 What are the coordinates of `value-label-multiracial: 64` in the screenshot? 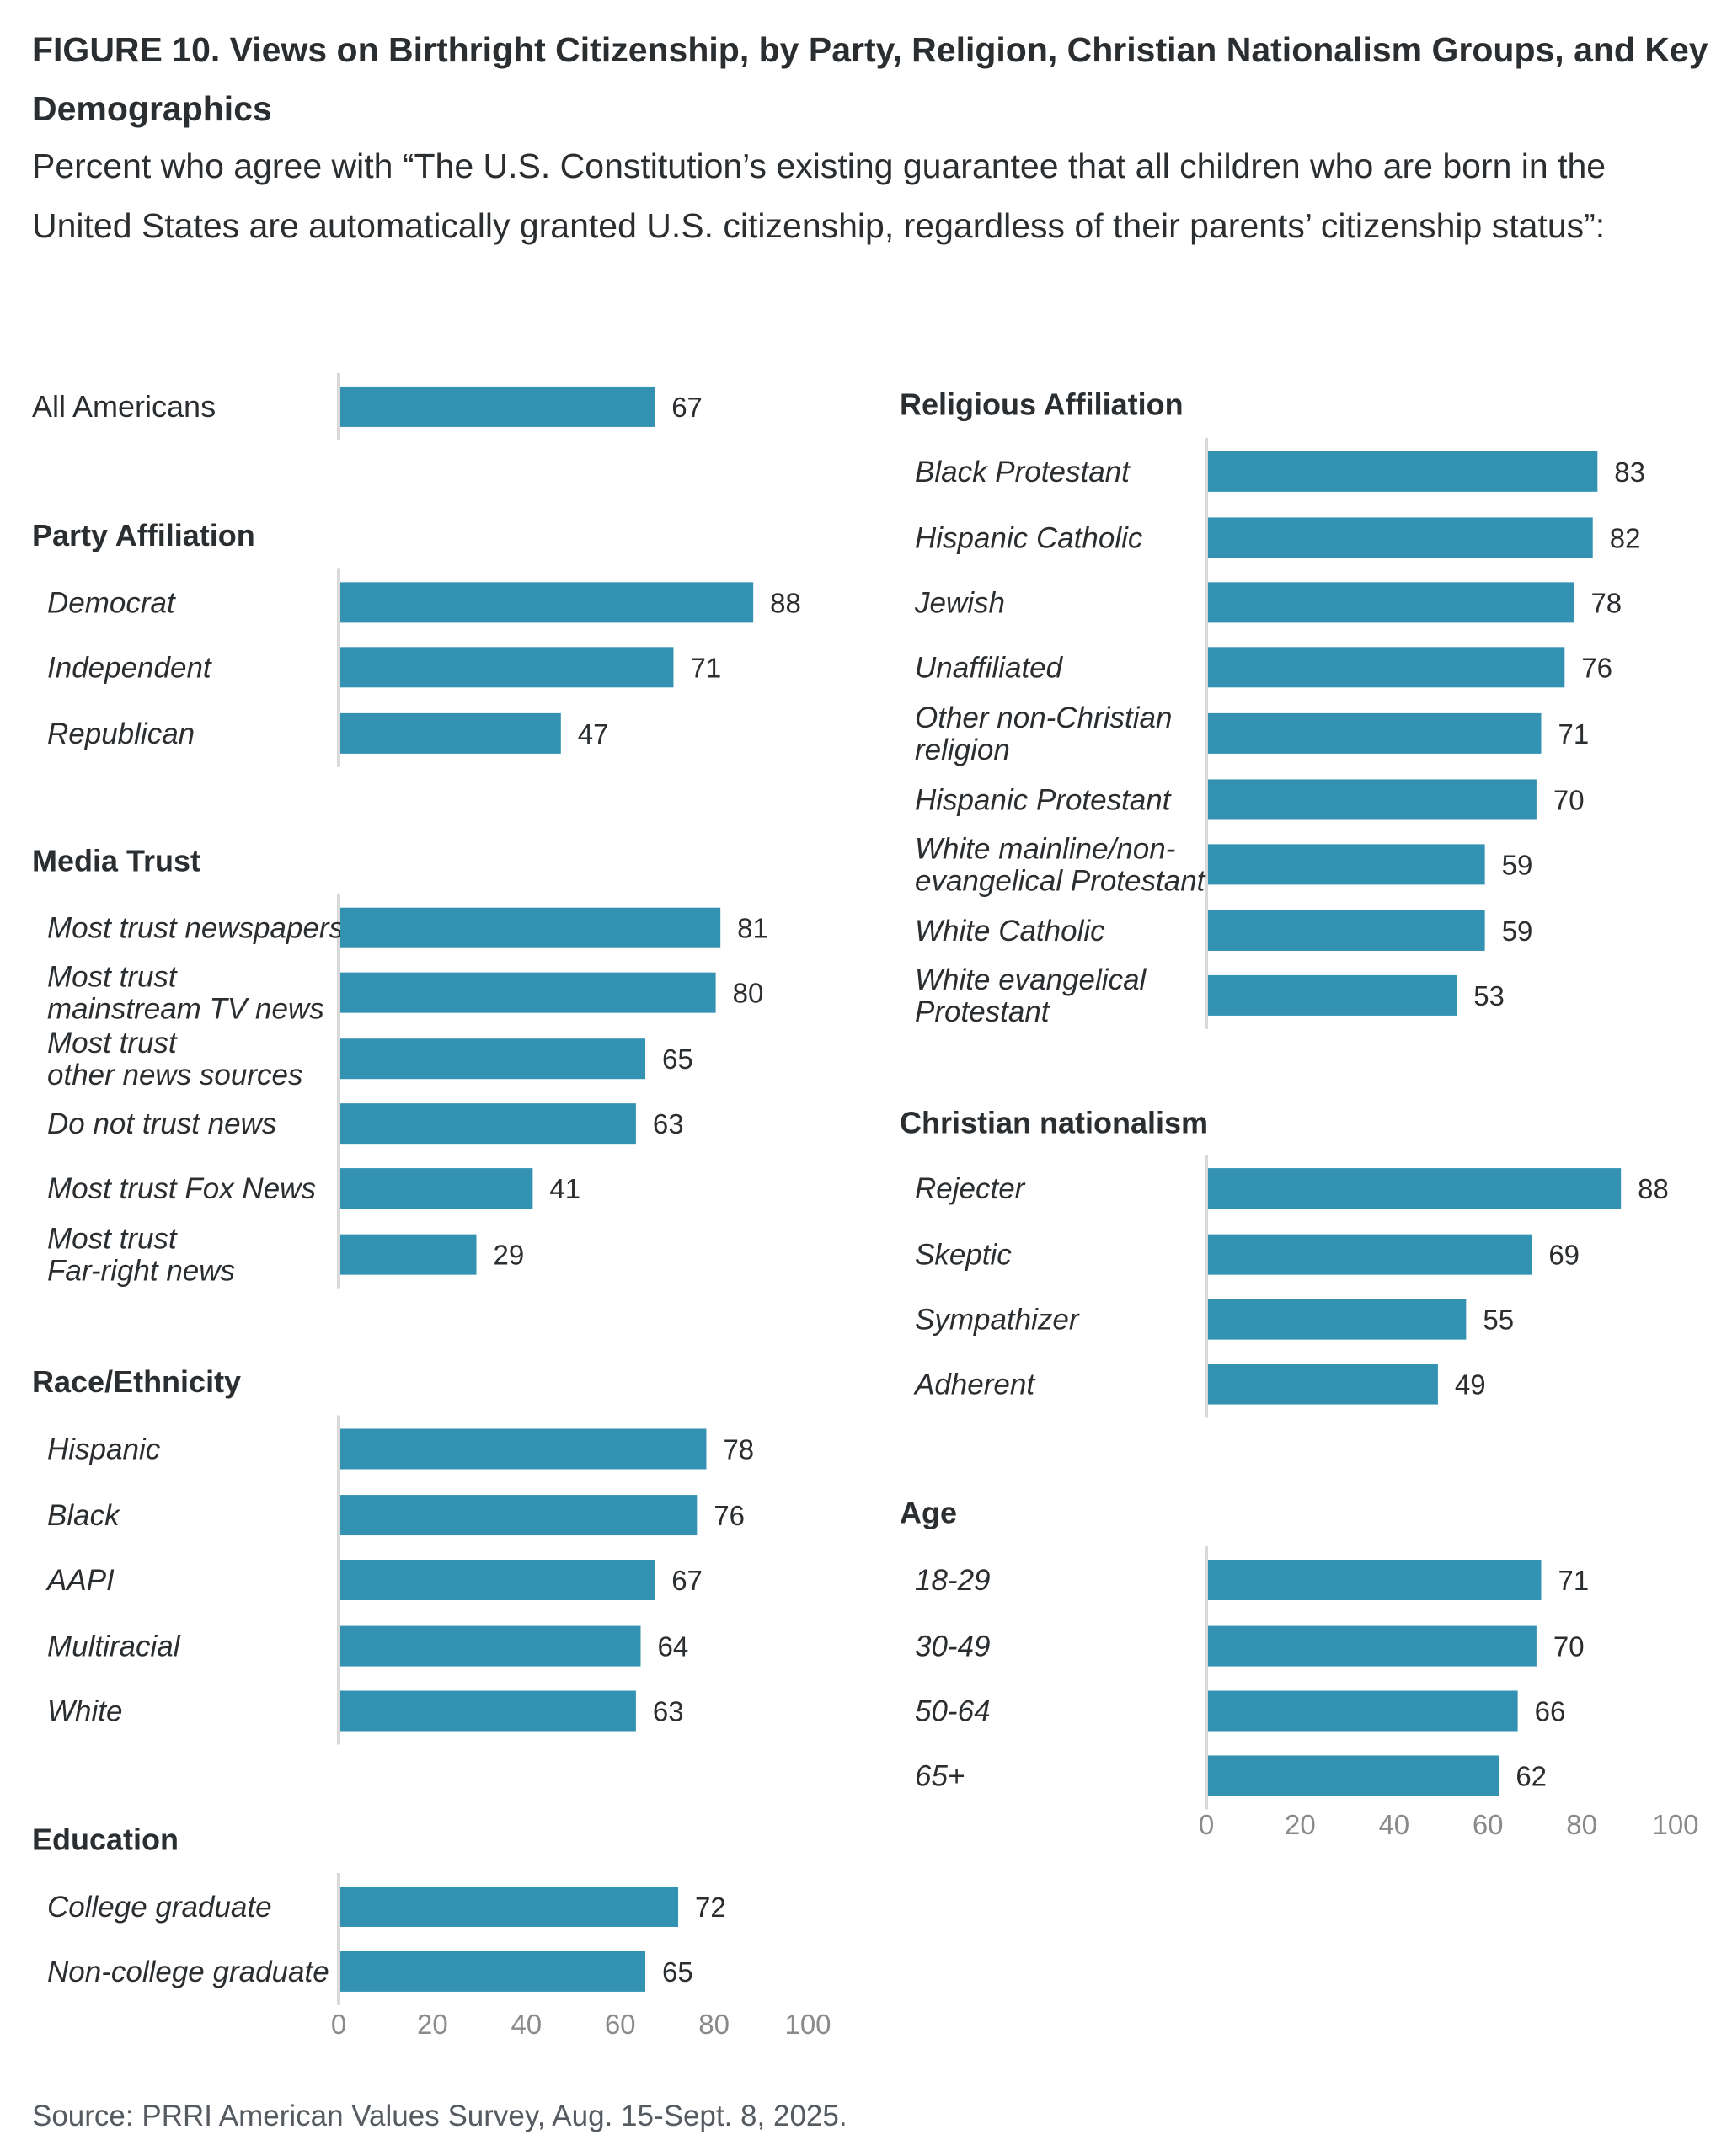 It's located at (672, 1646).